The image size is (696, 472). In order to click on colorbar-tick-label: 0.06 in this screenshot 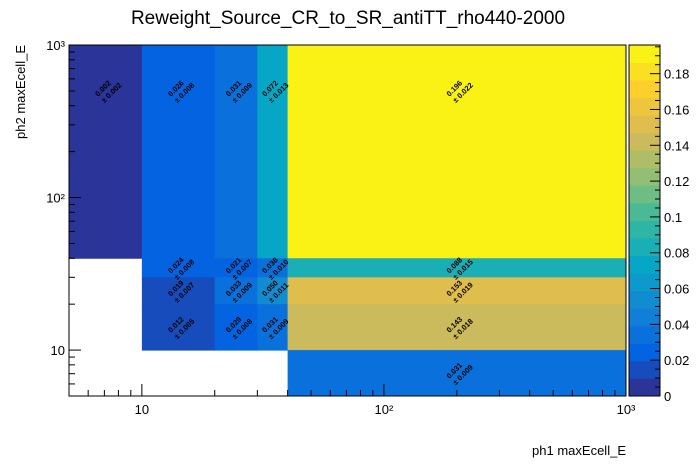, I will do `click(676, 289)`.